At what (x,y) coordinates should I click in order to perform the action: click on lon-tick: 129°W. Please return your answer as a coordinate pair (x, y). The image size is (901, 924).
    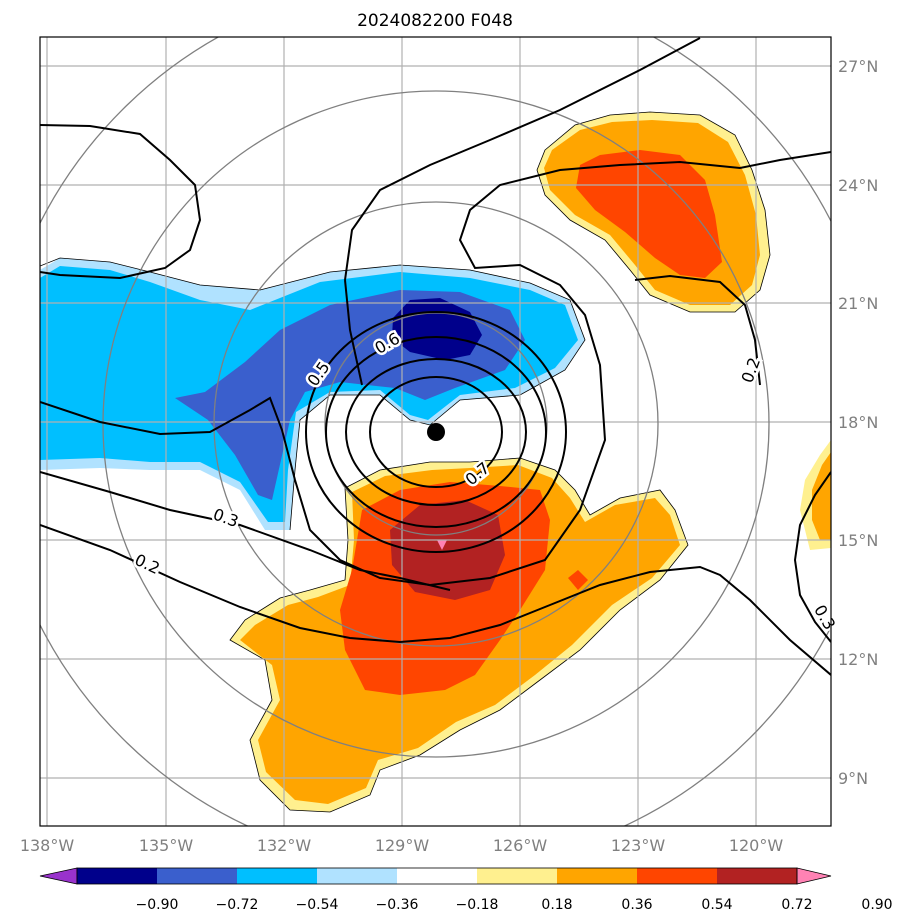
    Looking at the image, I should click on (402, 845).